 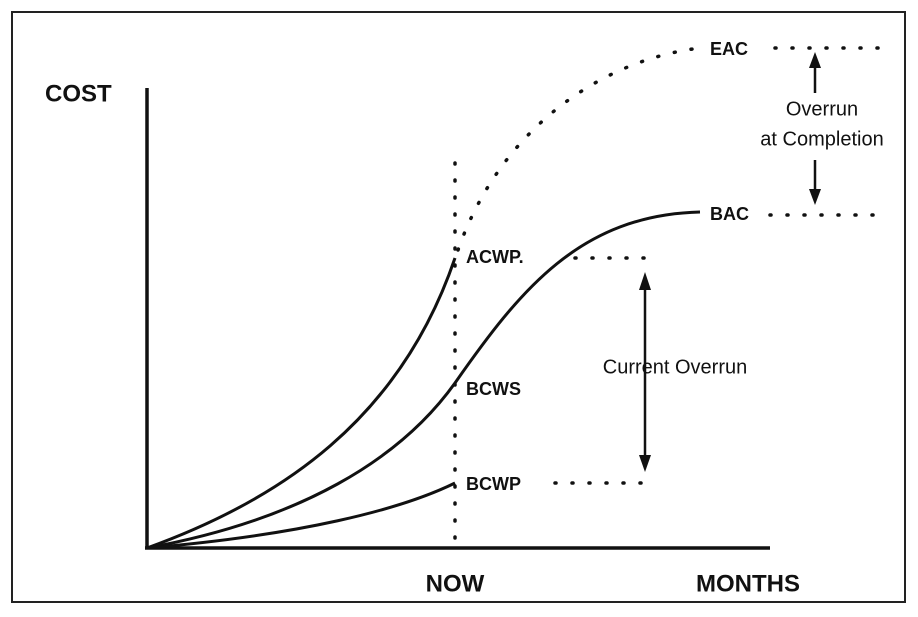 What do you see at coordinates (495, 257) in the screenshot?
I see `acwp-label: ACWP.` at bounding box center [495, 257].